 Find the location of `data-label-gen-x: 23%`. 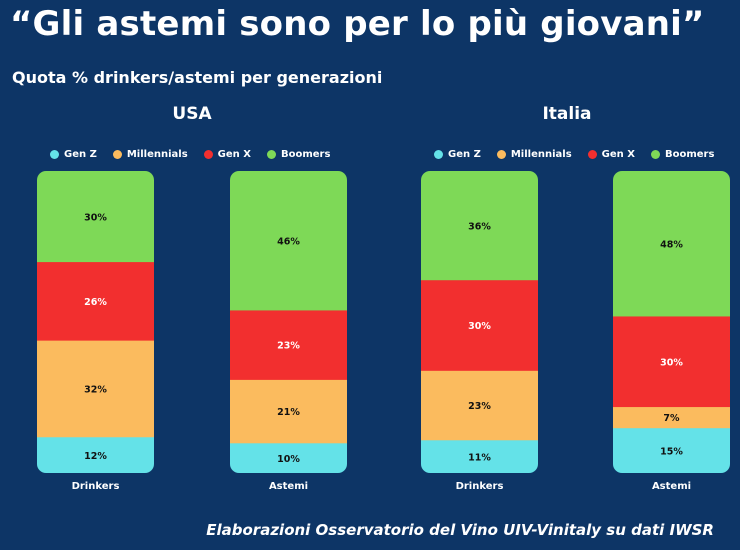

data-label-gen-x: 23% is located at coordinates (288, 346).